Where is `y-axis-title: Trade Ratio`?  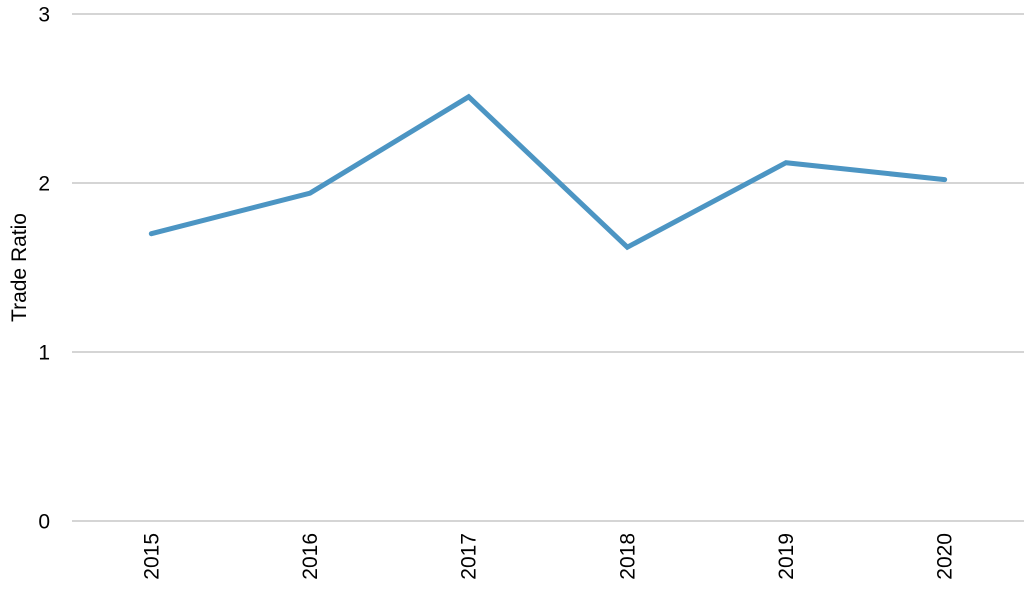
y-axis-title: Trade Ratio is located at coordinates (19, 267).